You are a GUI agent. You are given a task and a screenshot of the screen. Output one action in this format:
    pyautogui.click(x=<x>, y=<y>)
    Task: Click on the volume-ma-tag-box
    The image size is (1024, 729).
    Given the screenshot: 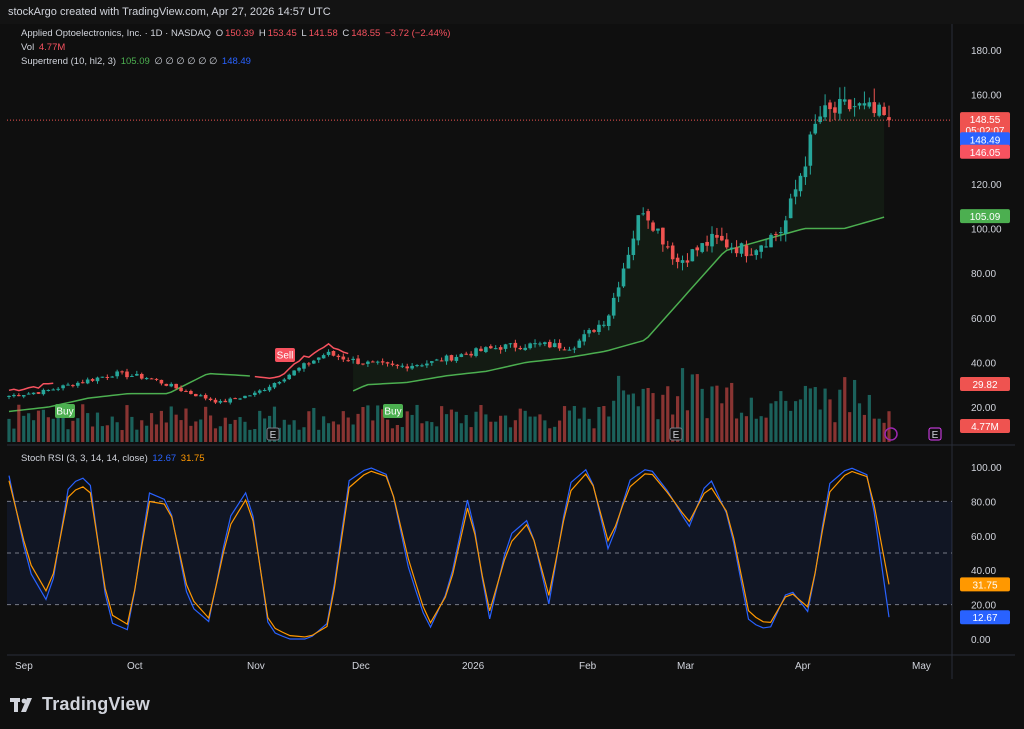 What is the action you would take?
    pyautogui.click(x=985, y=384)
    